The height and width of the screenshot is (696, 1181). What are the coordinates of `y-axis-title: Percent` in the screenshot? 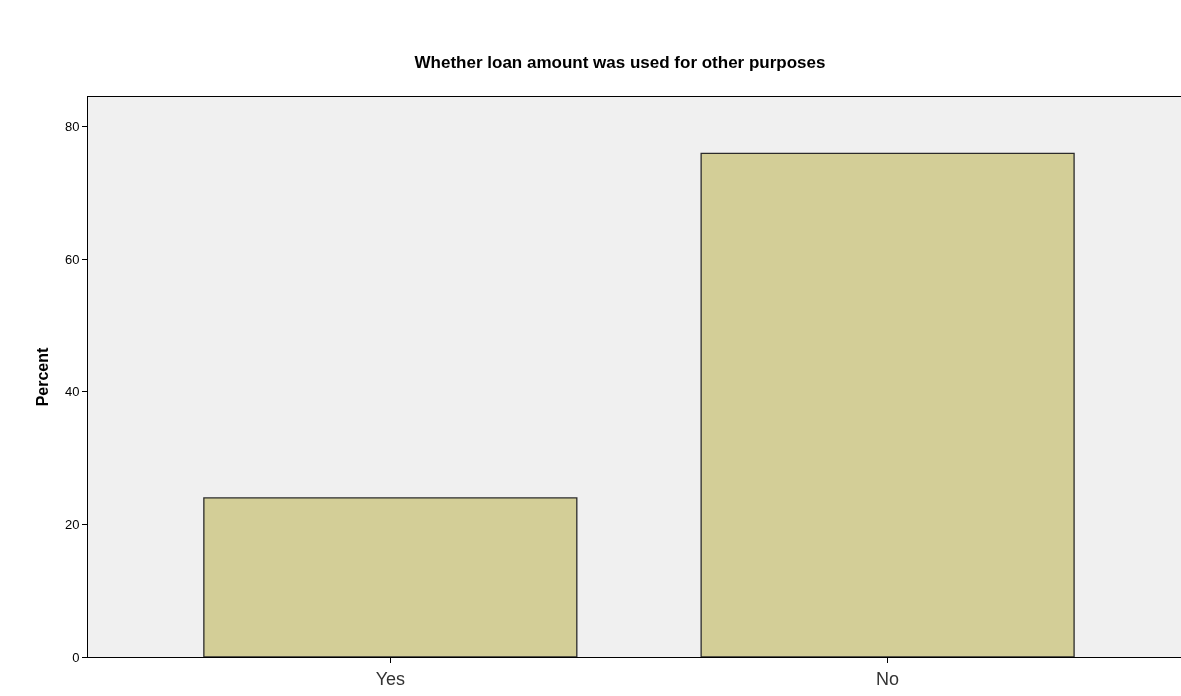 It's located at (42, 376).